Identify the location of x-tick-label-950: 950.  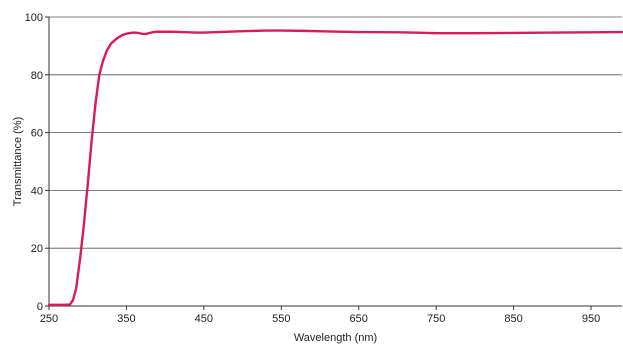
(591, 319).